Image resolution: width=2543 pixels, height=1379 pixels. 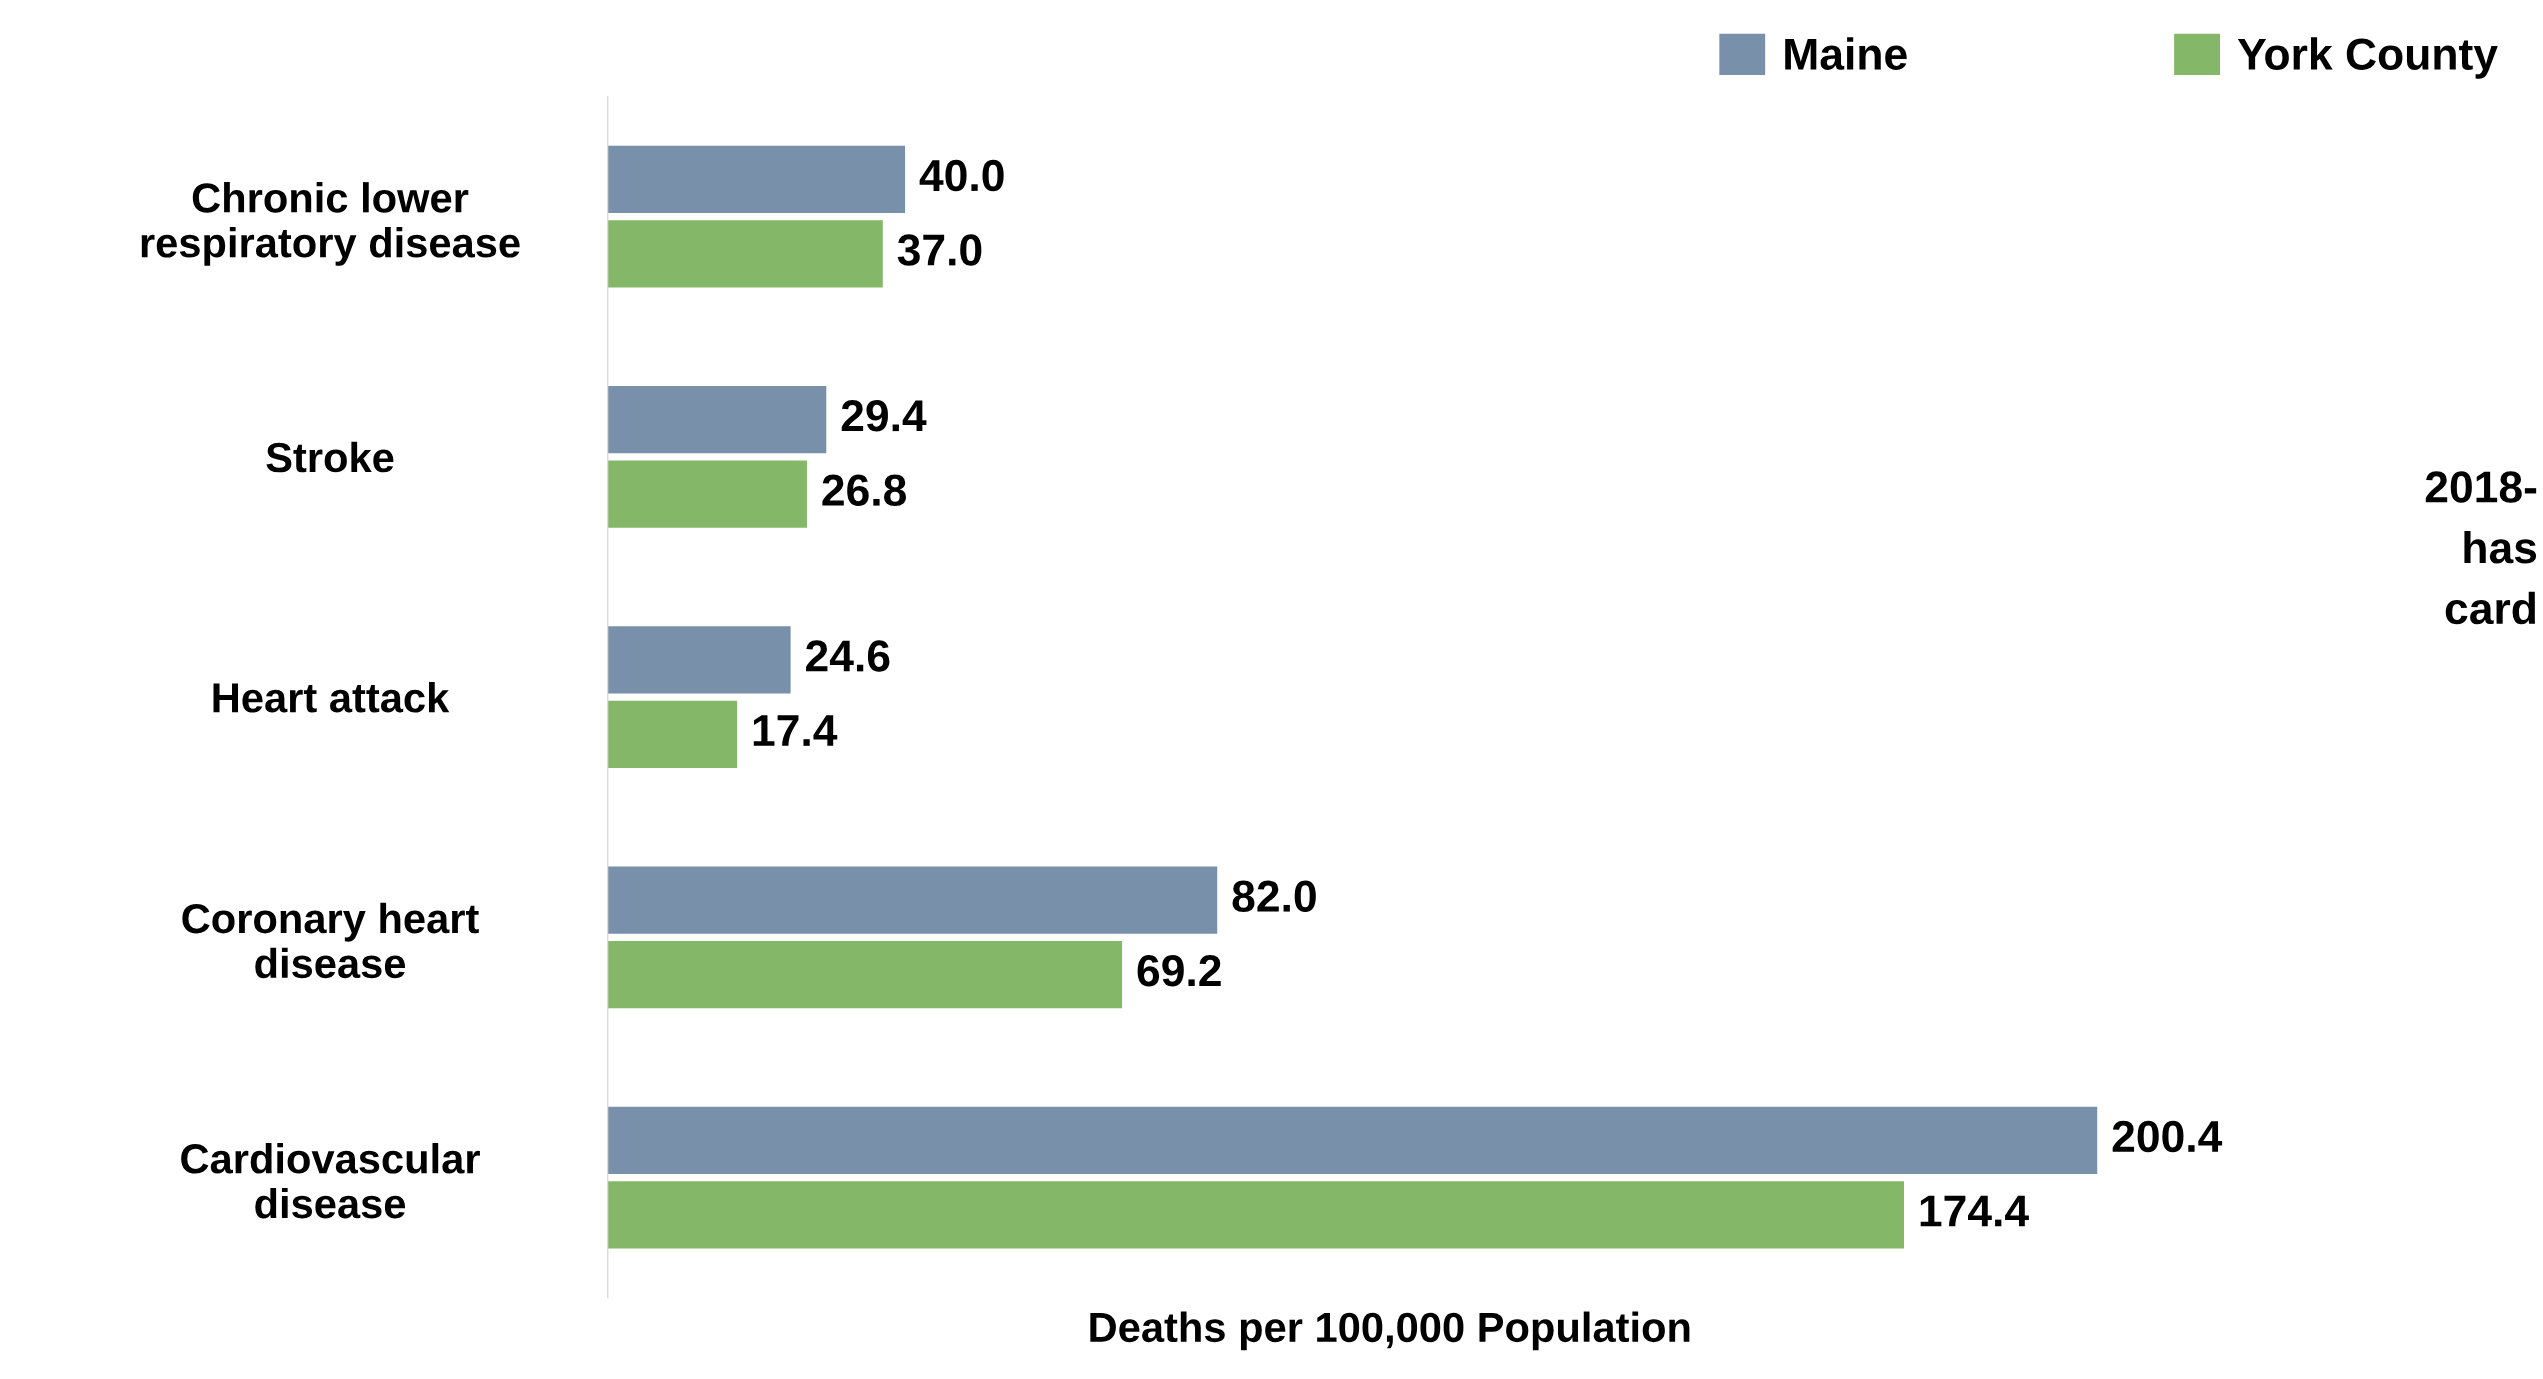 I want to click on data-label: 82.0, so click(x=1274, y=896).